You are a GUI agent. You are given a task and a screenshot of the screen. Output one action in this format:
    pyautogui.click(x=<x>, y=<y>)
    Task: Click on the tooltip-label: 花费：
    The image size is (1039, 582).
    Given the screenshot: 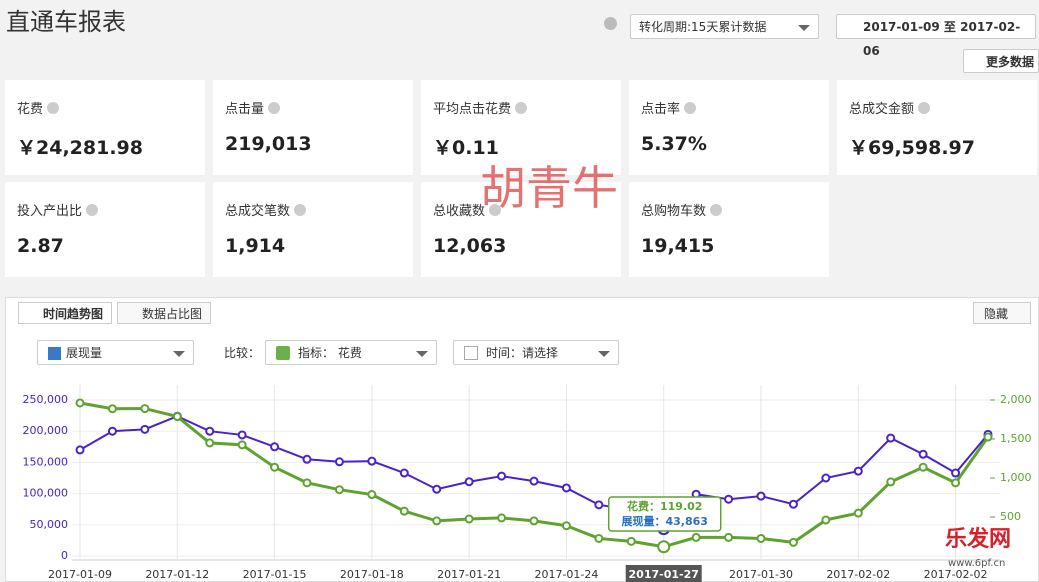 What is the action you would take?
    pyautogui.click(x=643, y=506)
    